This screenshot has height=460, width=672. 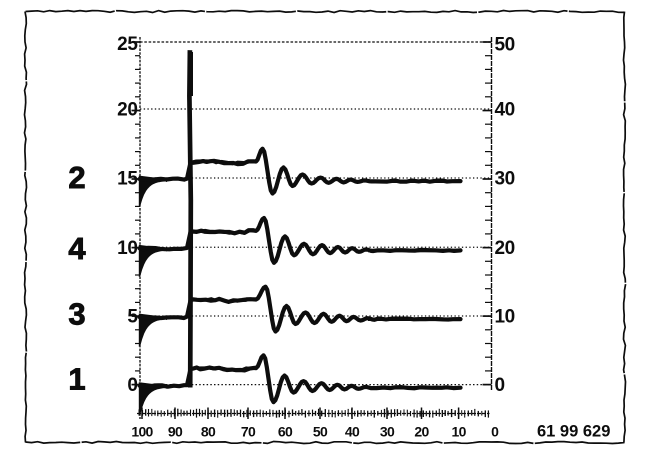 I want to click on svg-text: 60, so click(x=285, y=432).